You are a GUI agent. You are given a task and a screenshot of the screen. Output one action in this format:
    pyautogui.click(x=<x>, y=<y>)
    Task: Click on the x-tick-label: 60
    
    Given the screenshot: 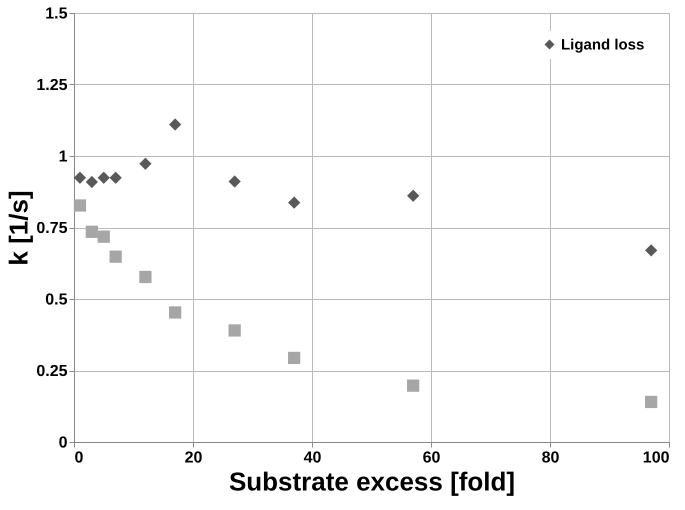 What is the action you would take?
    pyautogui.click(x=431, y=458)
    